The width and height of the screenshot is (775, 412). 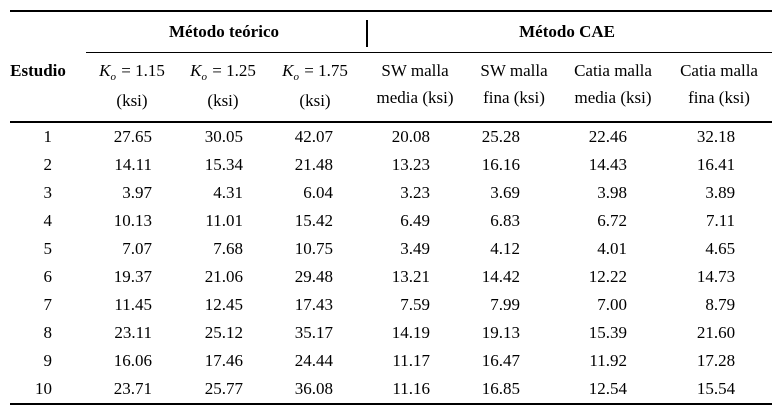 What do you see at coordinates (608, 276) in the screenshot?
I see `value-cell: 12.22` at bounding box center [608, 276].